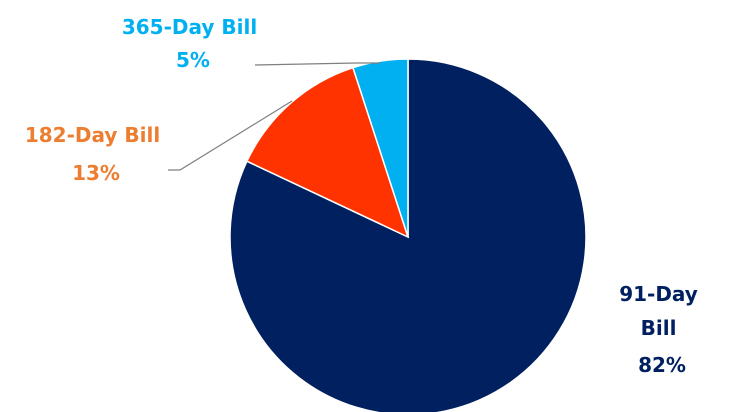  Describe the element at coordinates (230, 135) in the screenshot. I see `leader-line-182-day-bill` at that location.